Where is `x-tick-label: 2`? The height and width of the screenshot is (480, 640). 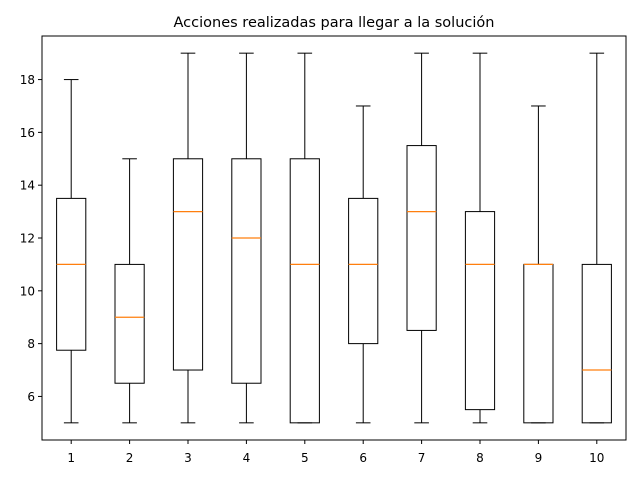
x-tick-label: 2 is located at coordinates (130, 458).